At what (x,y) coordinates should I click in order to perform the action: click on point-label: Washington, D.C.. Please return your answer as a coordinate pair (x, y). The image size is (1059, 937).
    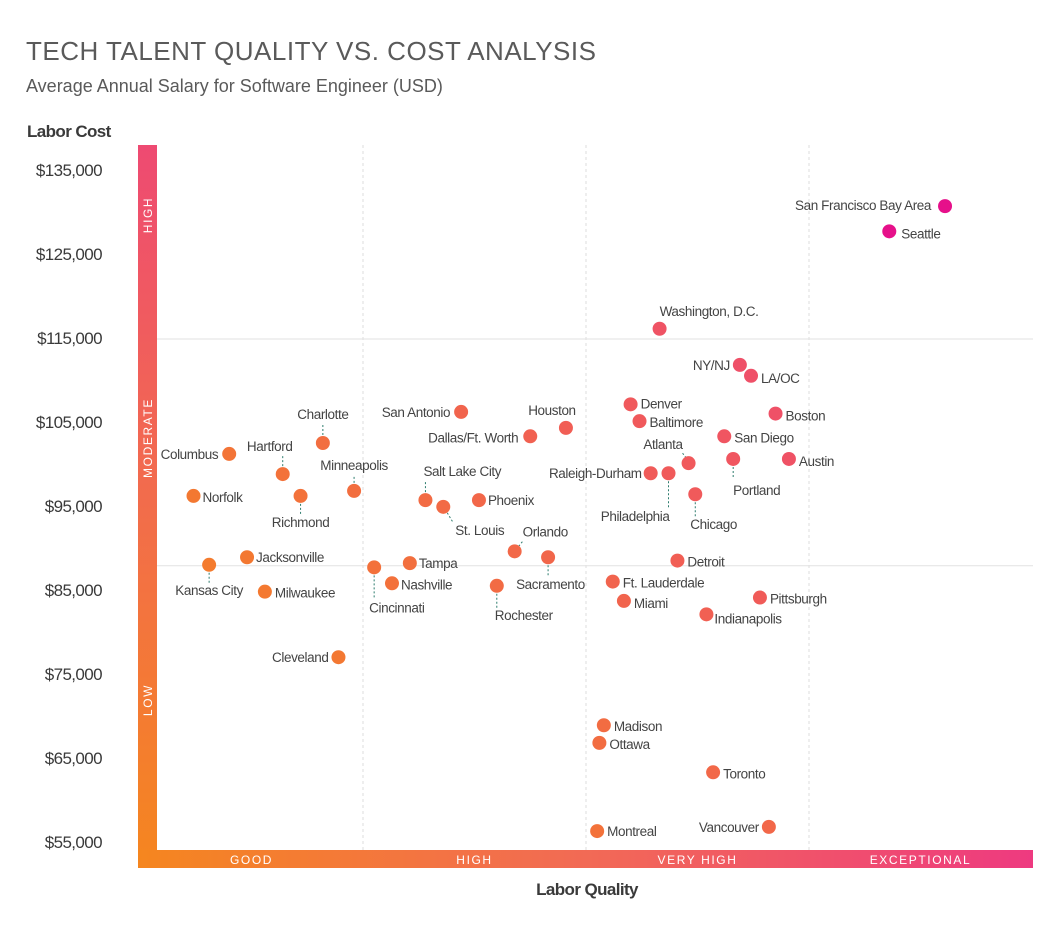
    Looking at the image, I should click on (709, 311).